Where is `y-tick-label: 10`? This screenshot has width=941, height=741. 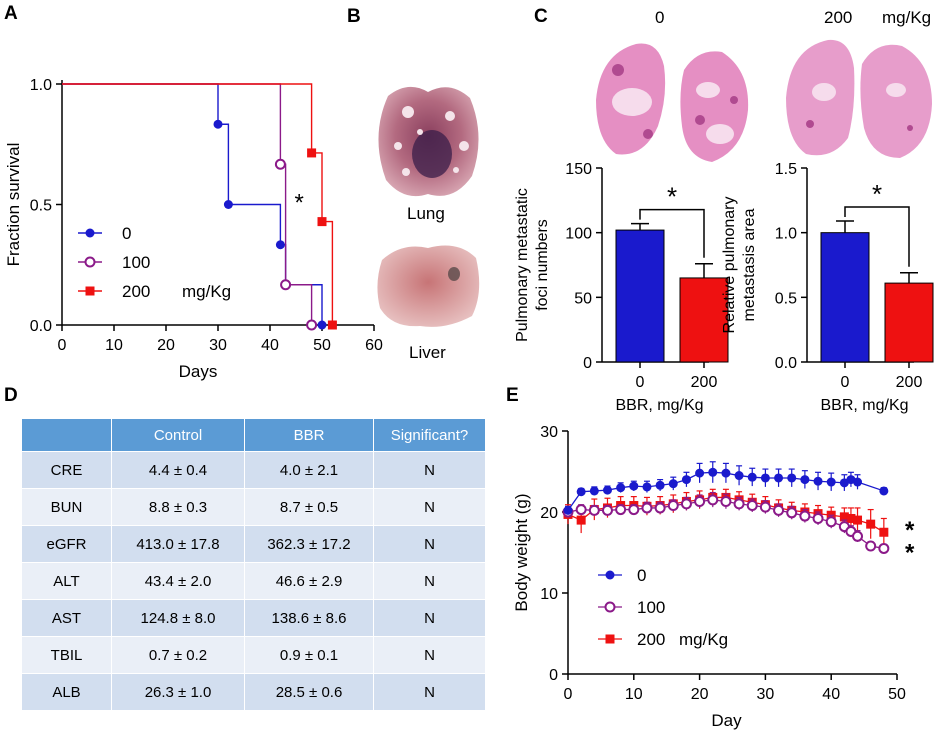
y-tick-label: 10 is located at coordinates (549, 594).